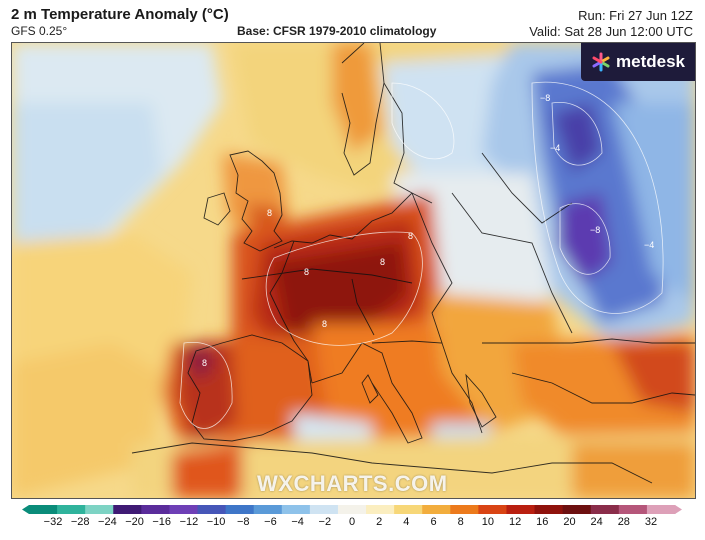 The width and height of the screenshot is (705, 540). Describe the element at coordinates (433, 522) in the screenshot. I see `colorbar-tick-label: 6` at that location.